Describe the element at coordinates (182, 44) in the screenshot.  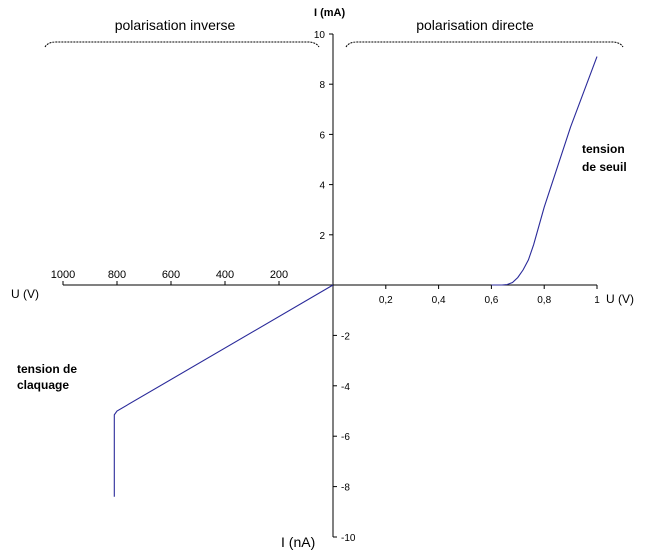
I see `reverse-bias-brace` at that location.